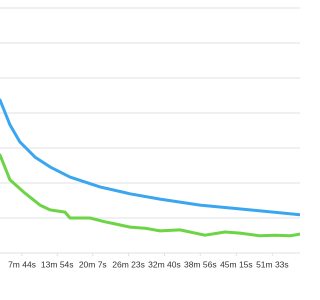 The width and height of the screenshot is (320, 300). What do you see at coordinates (236, 264) in the screenshot?
I see `x-tick-label: 45m 15s` at bounding box center [236, 264].